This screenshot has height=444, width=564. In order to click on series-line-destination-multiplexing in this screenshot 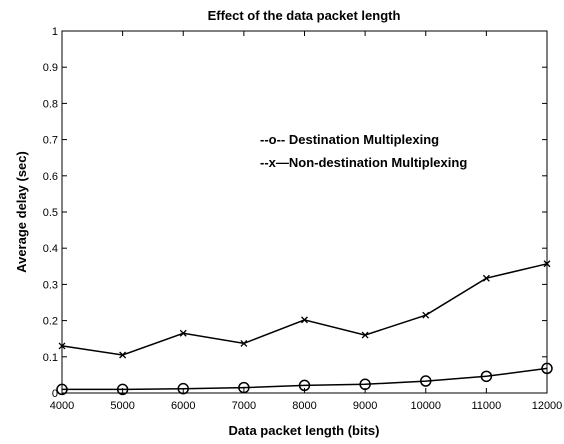, I will do `click(305, 379)`.